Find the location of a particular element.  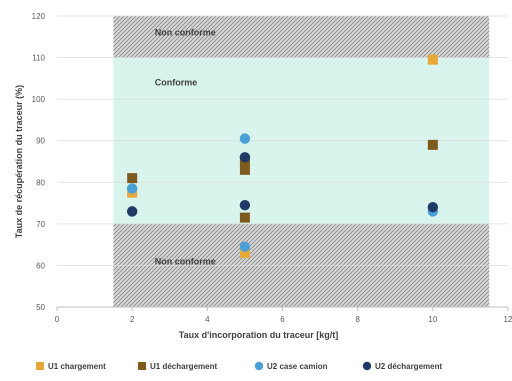

y-tick-label: 90 is located at coordinates (40, 141).